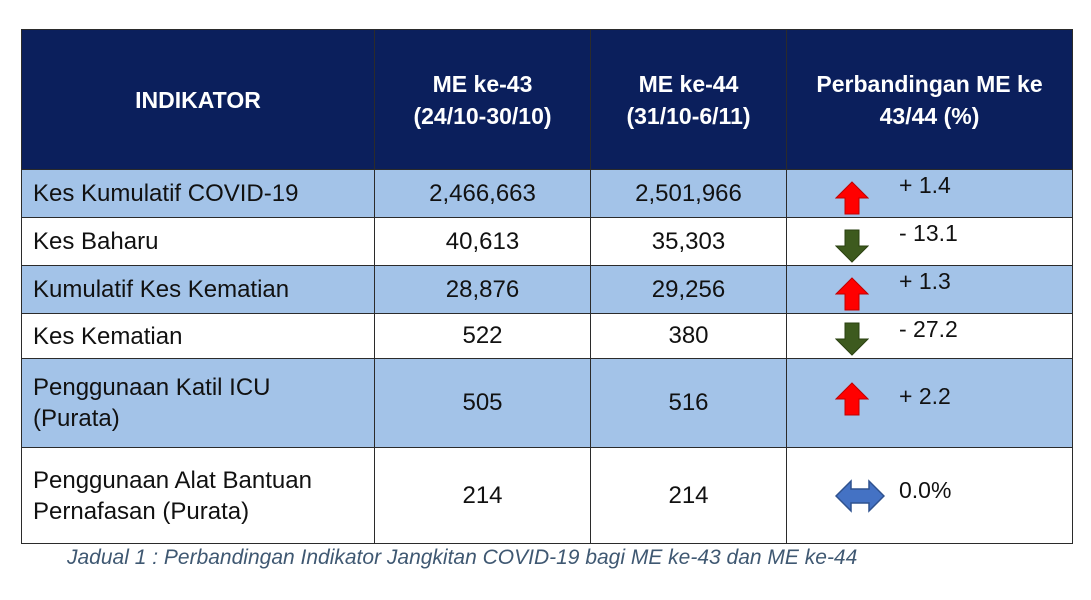 This screenshot has height=600, width=1091. What do you see at coordinates (688, 495) in the screenshot?
I see `me44-value: 214` at bounding box center [688, 495].